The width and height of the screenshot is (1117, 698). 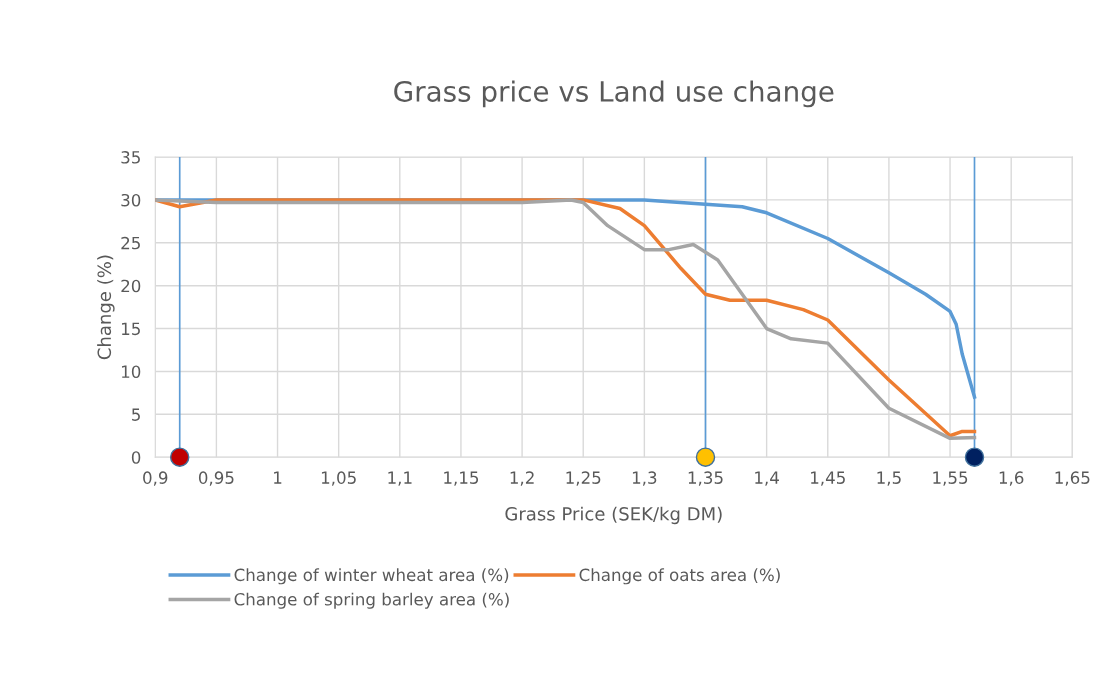 I want to click on chart-title: Grass price vs Land use change, so click(x=614, y=94).